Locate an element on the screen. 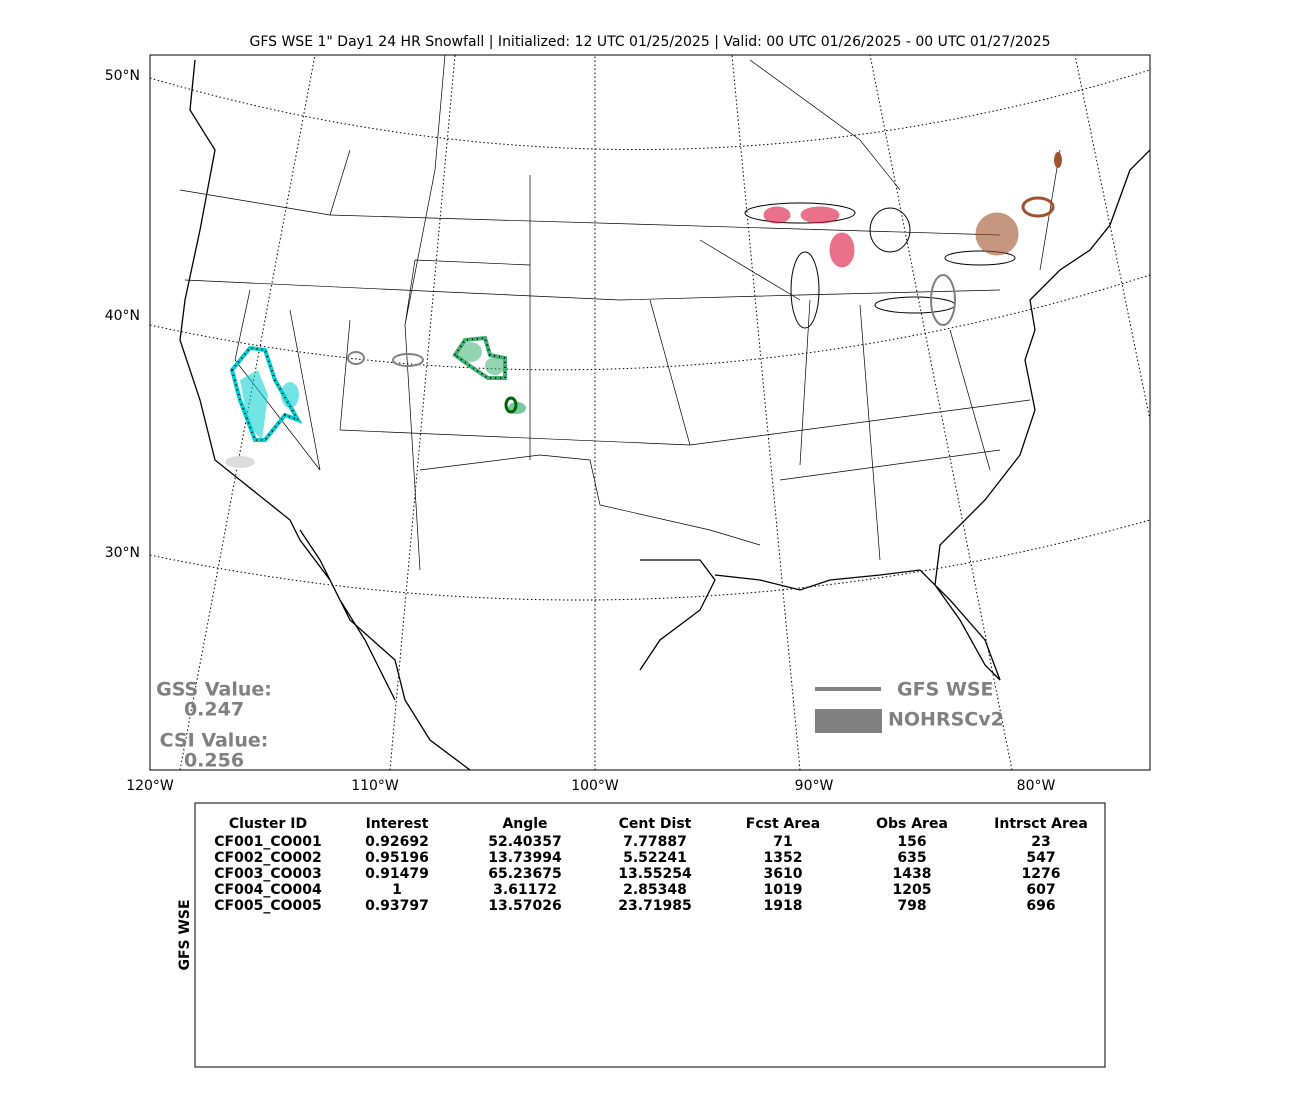  lon-label: 80°W is located at coordinates (1036, 786).